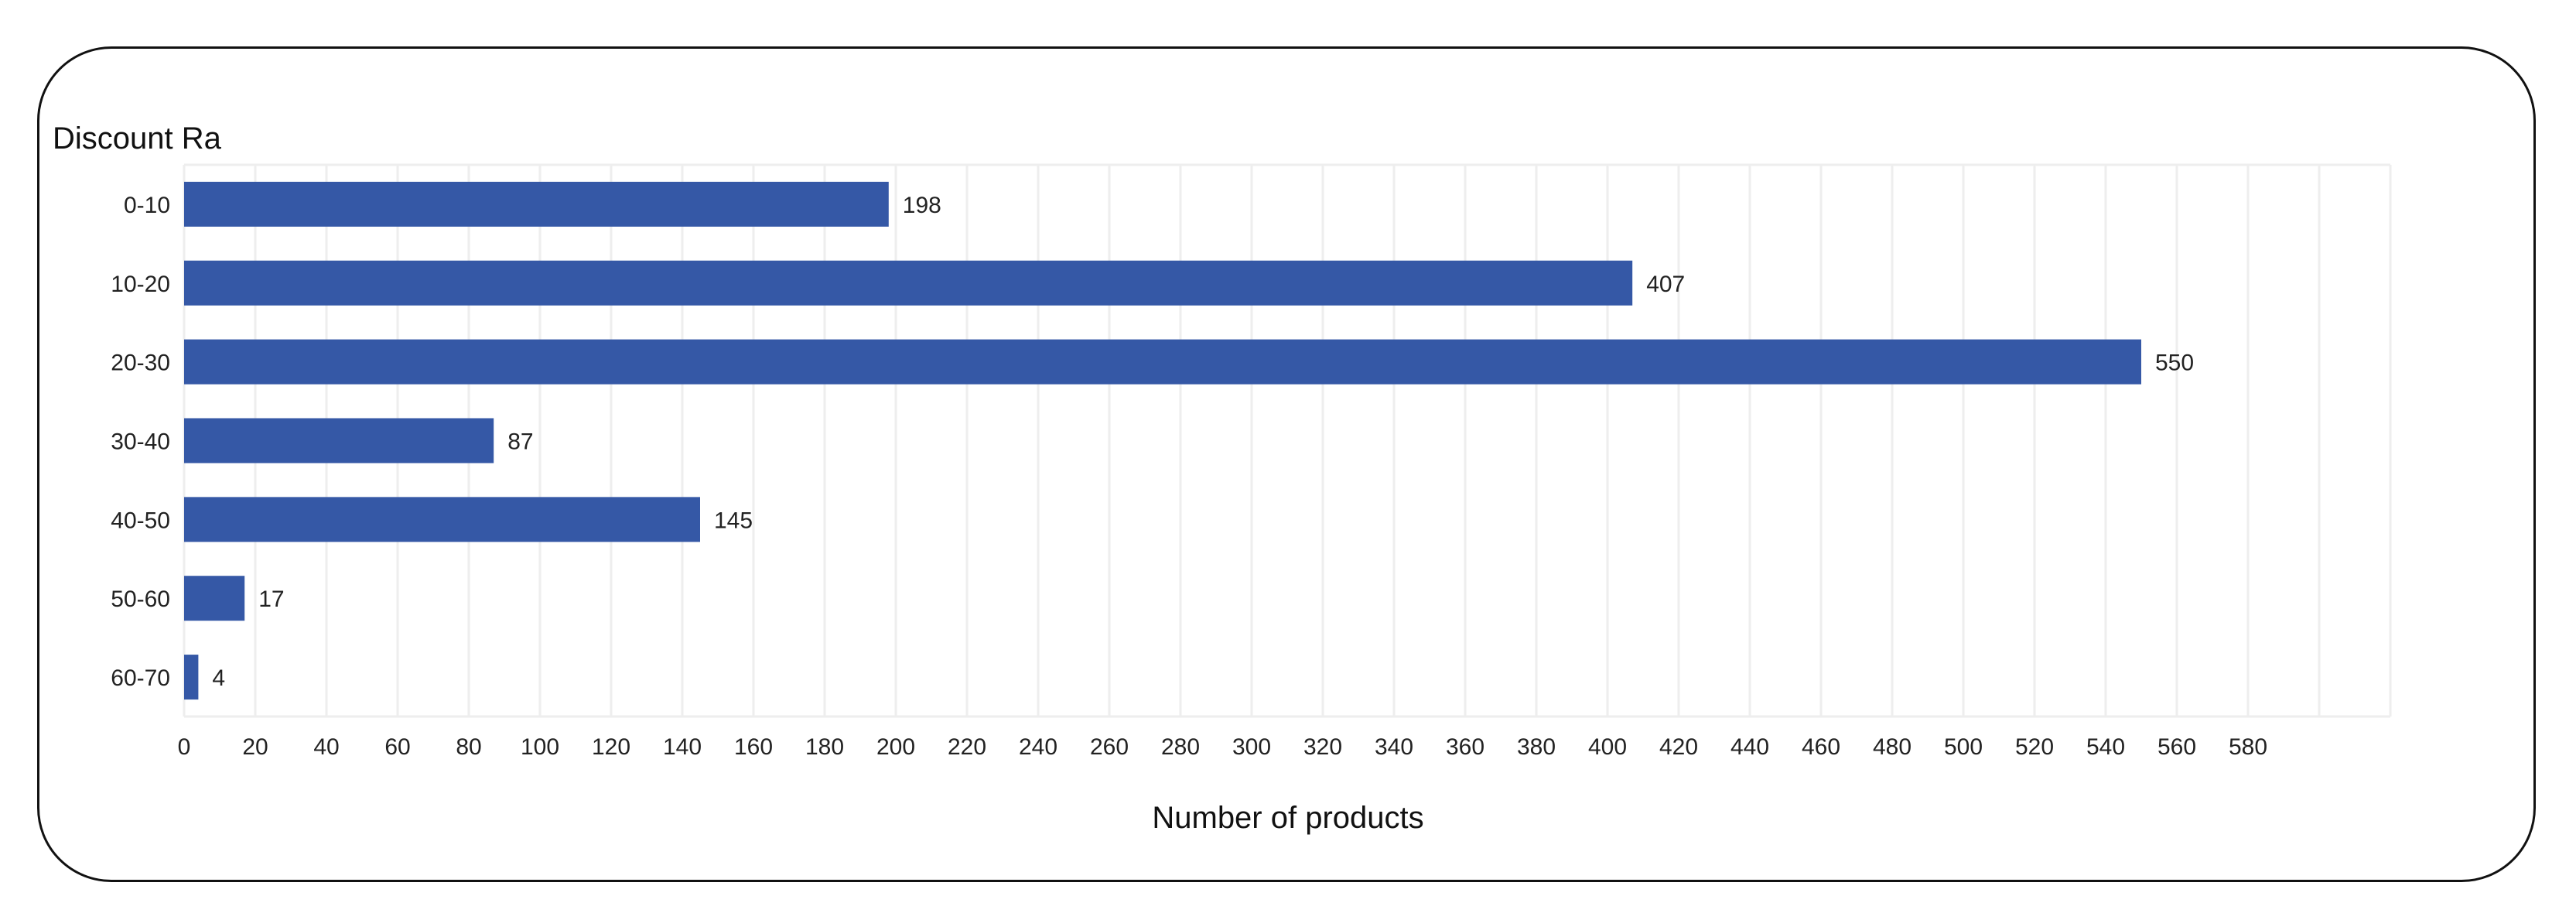 The width and height of the screenshot is (2576, 920). What do you see at coordinates (1322, 747) in the screenshot?
I see `x-tick-label: 320` at bounding box center [1322, 747].